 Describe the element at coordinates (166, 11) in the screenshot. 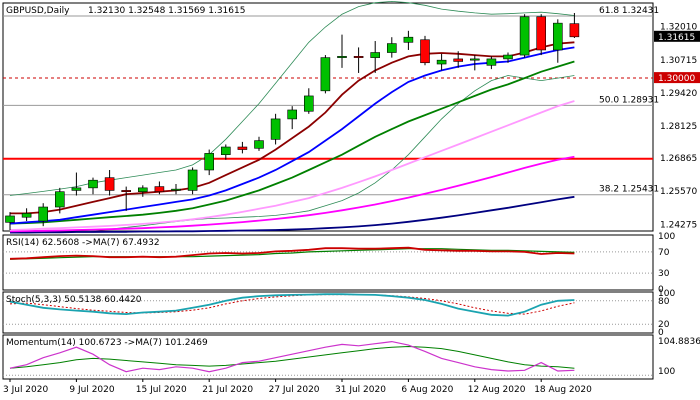

I see `chart-ohlc: 1.32130 1.32548 1.31569 1.31615` at that location.